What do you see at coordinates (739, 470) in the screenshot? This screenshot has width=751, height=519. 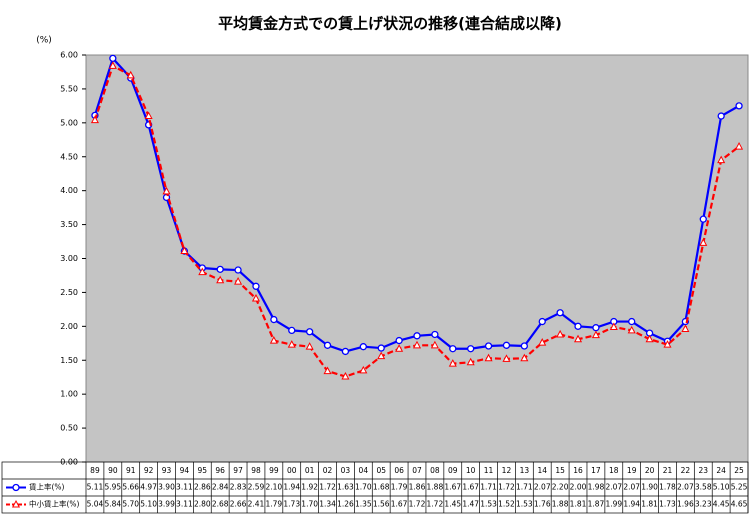 I see `x-tick-label: 25` at bounding box center [739, 470].